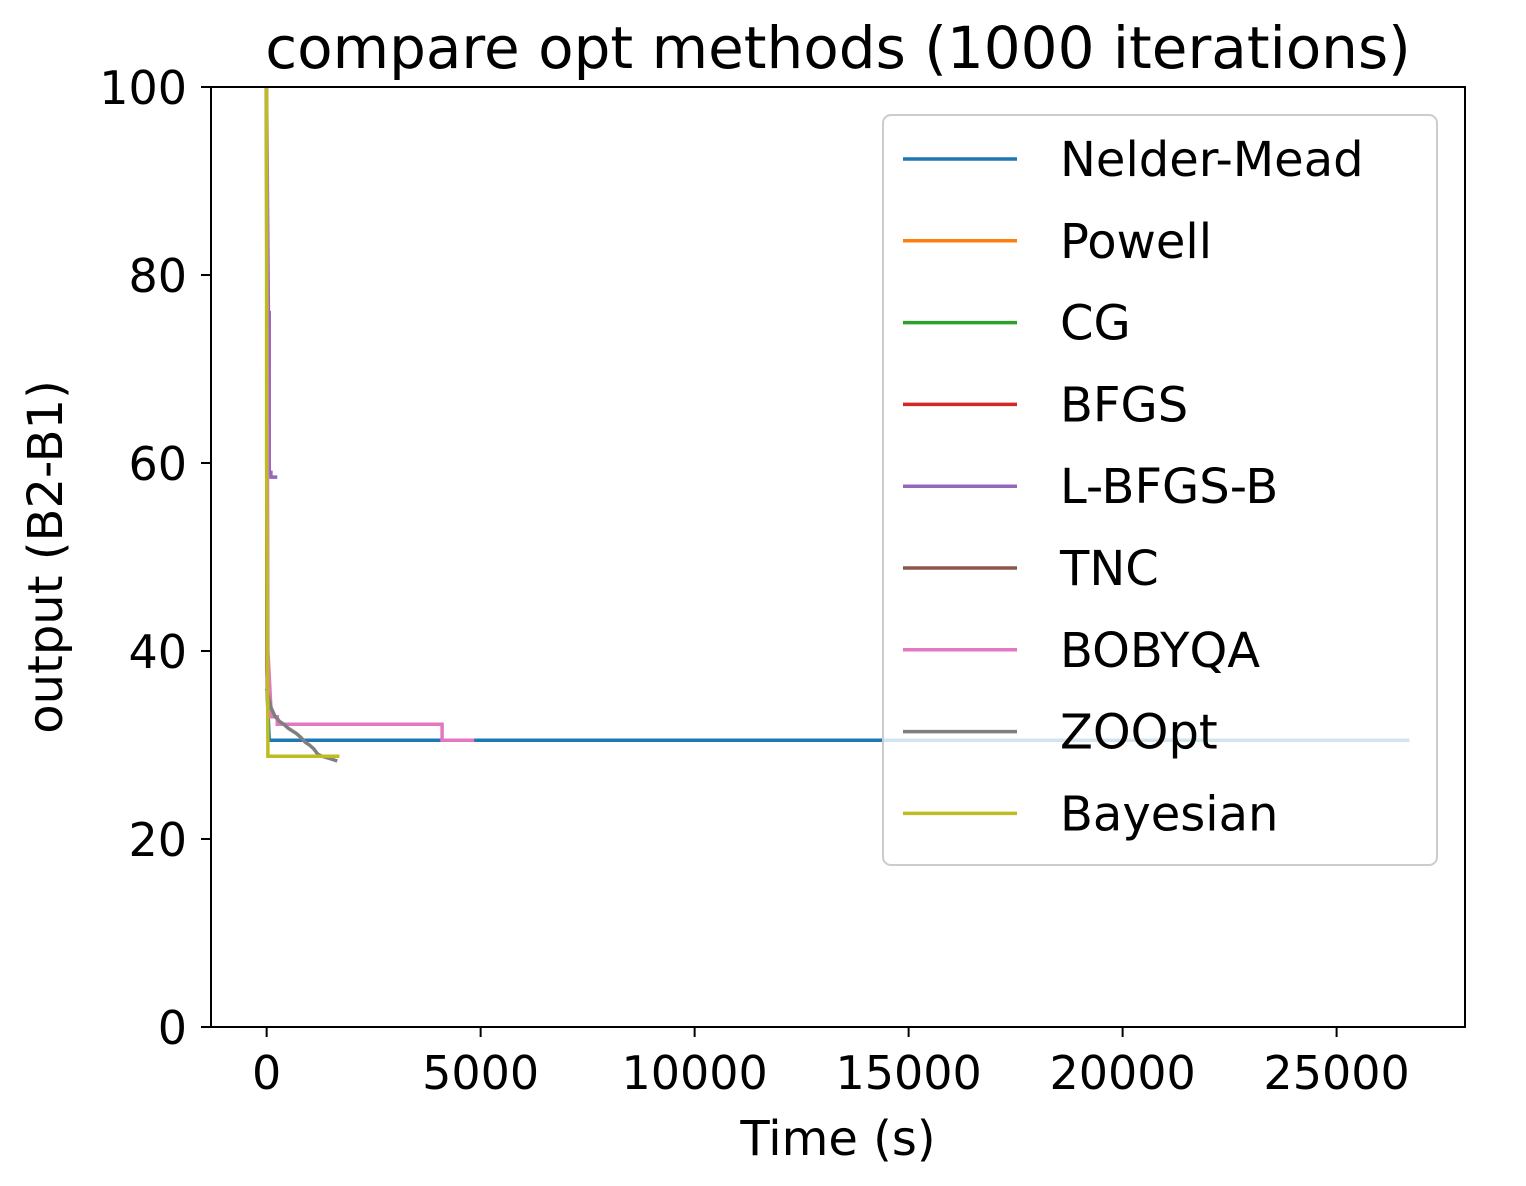 The height and width of the screenshot is (1186, 1526). What do you see at coordinates (143, 88) in the screenshot?
I see `y-tick-label: 100` at bounding box center [143, 88].